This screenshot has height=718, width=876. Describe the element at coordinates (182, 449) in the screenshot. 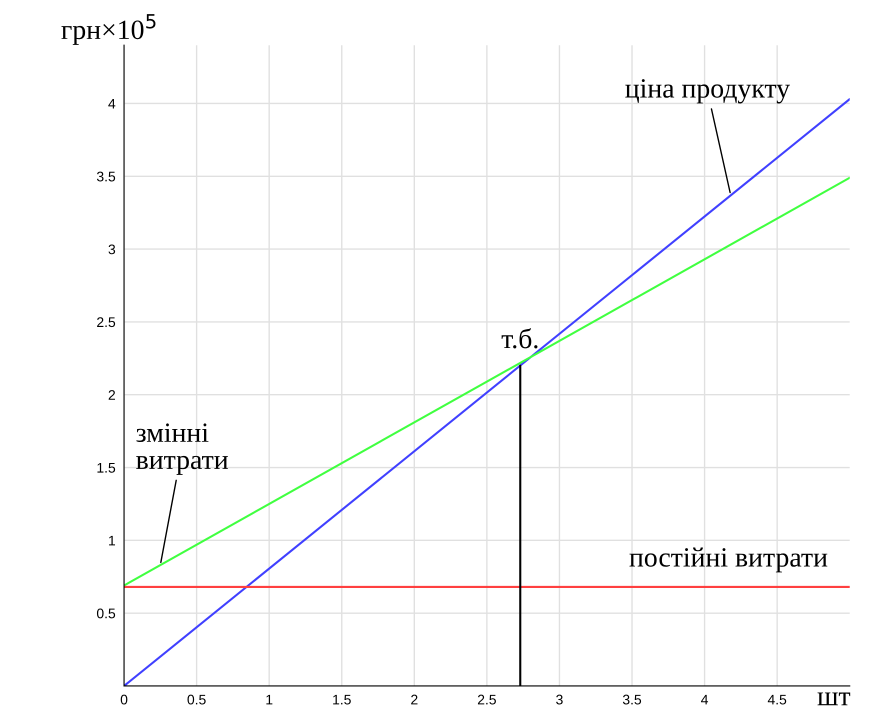

I see `annotation: змінні витрати` at that location.